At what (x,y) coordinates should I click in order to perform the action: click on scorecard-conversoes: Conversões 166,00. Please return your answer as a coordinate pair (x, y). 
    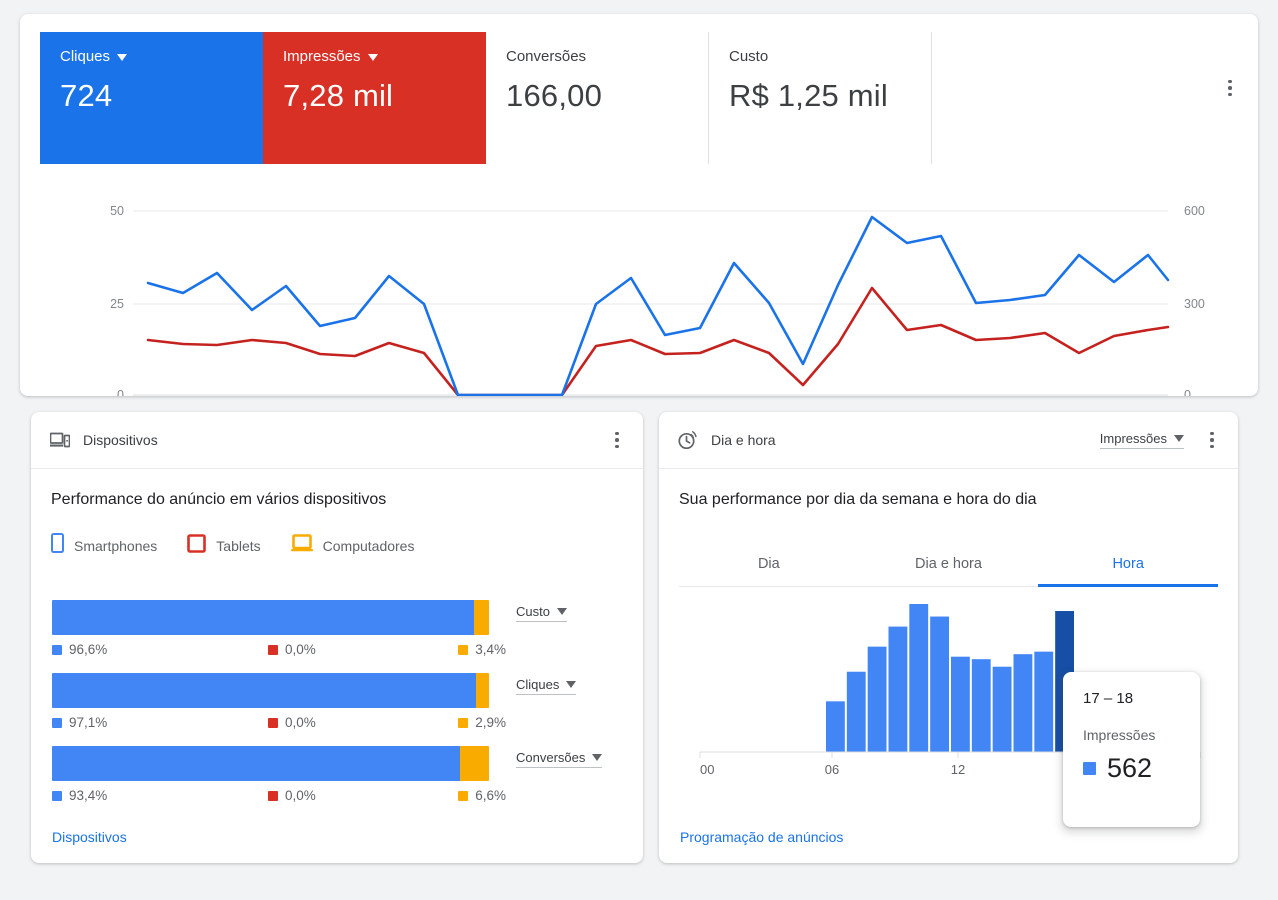
    Looking at the image, I should click on (597, 98).